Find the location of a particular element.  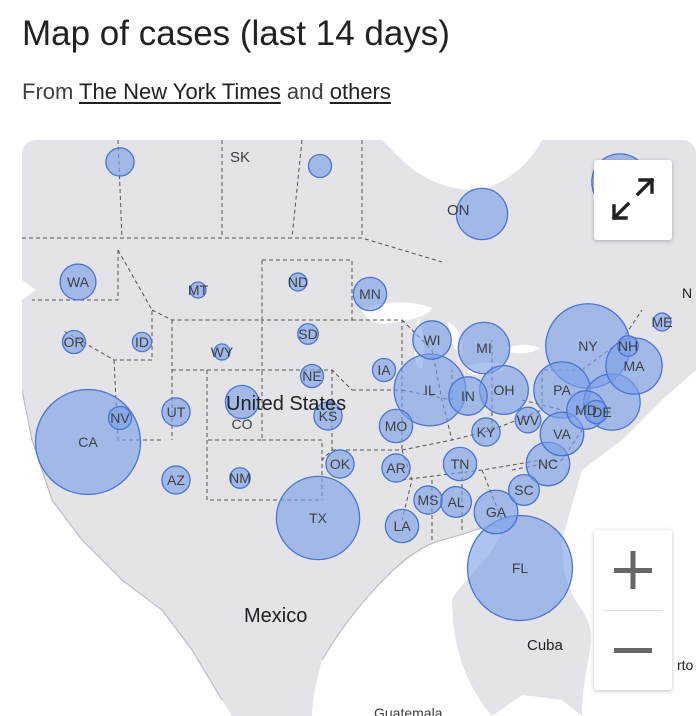

state-label-tx: TX is located at coordinates (318, 518).